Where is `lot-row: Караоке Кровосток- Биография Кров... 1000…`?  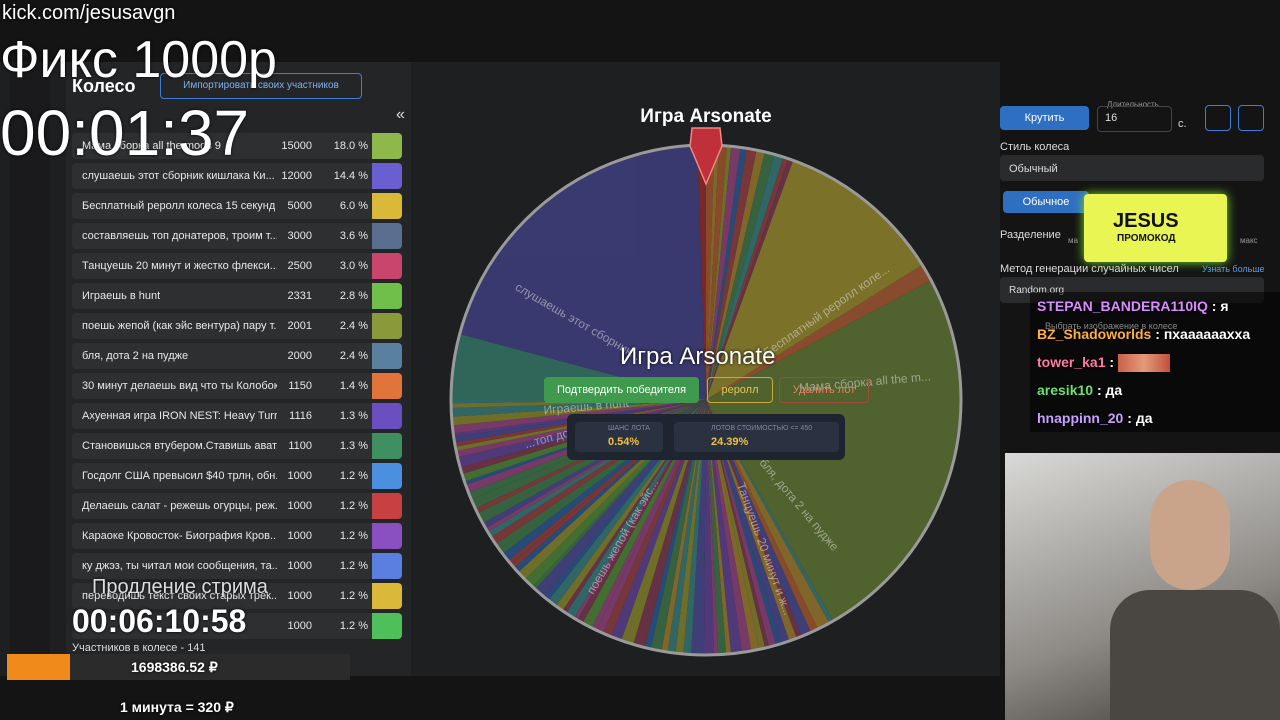
lot-row: Караоке Кровосток- Биография Кров... 1000… is located at coordinates (237, 536).